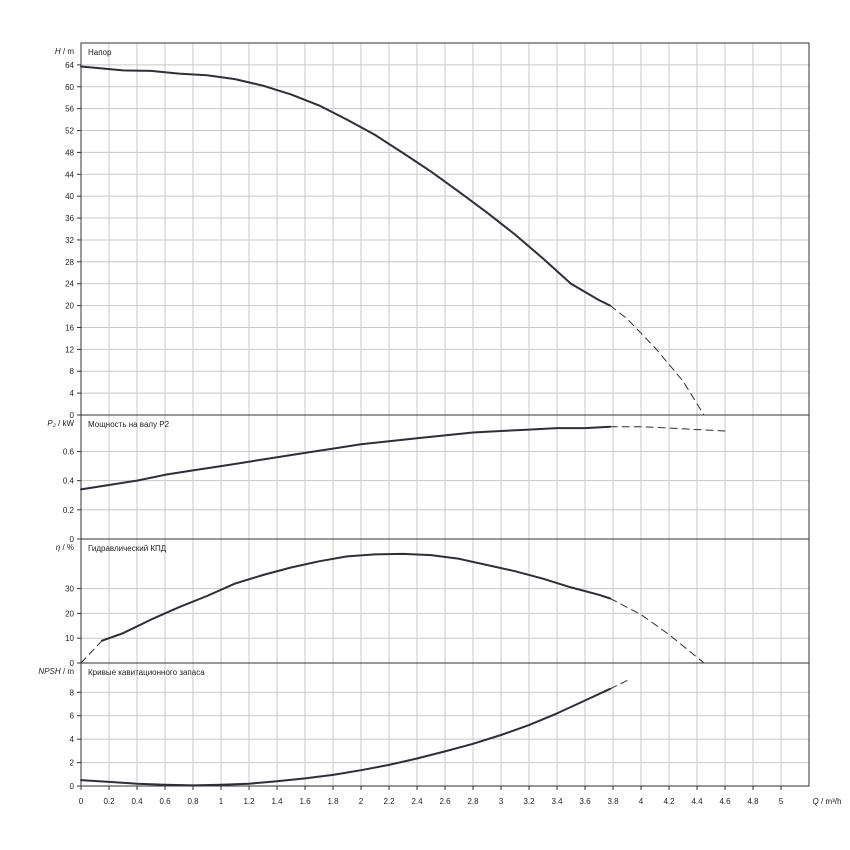  I want to click on y-tick-label: 0.6, so click(69, 451).